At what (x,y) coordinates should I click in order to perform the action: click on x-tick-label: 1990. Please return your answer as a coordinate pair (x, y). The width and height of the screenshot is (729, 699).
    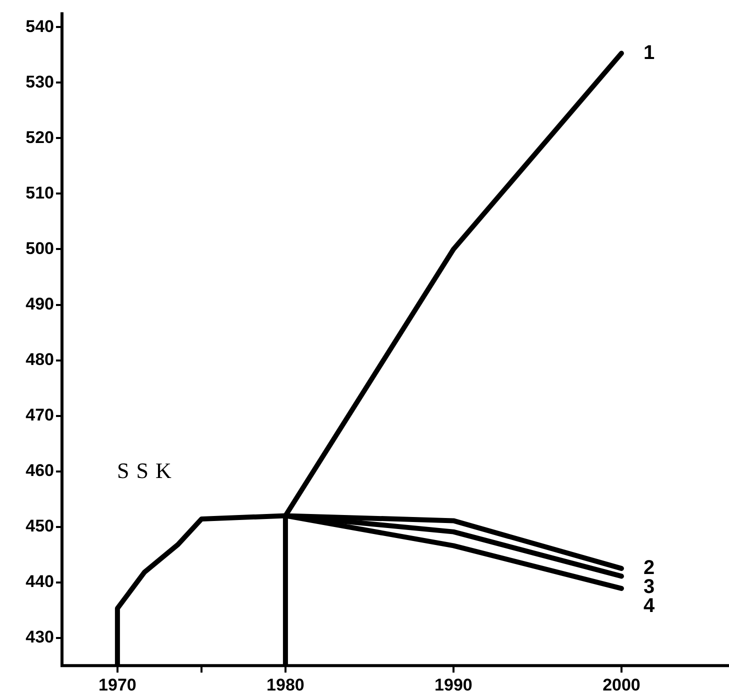
    Looking at the image, I should click on (453, 684).